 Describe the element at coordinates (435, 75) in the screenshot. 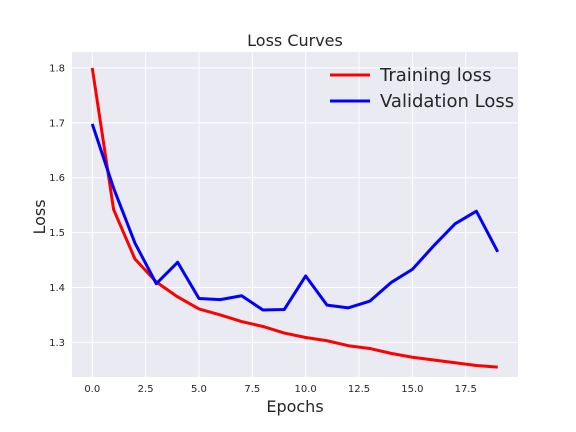

I see `legend-label: Training loss` at that location.